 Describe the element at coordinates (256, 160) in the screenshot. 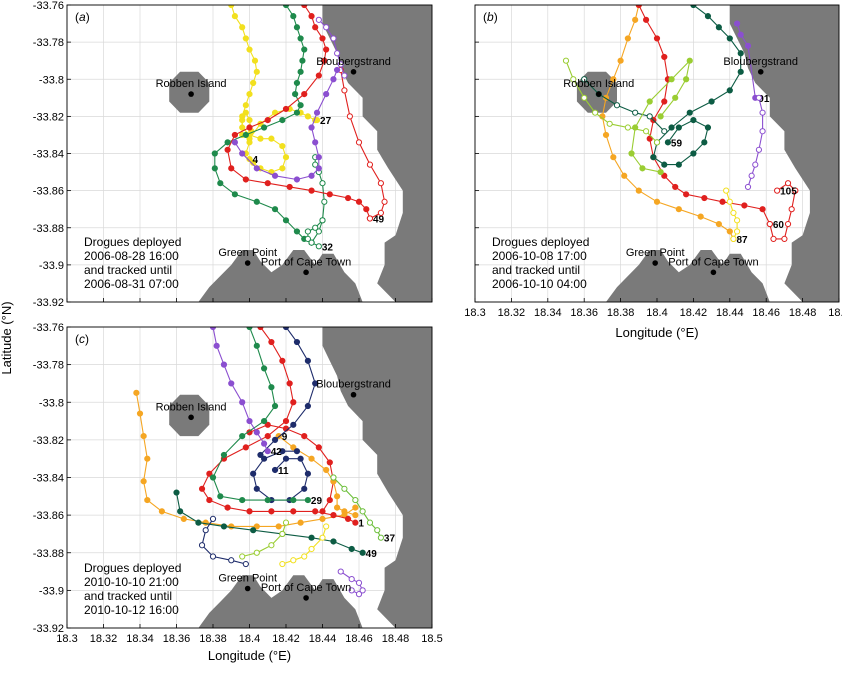

I see `drogue-label: 4` at that location.